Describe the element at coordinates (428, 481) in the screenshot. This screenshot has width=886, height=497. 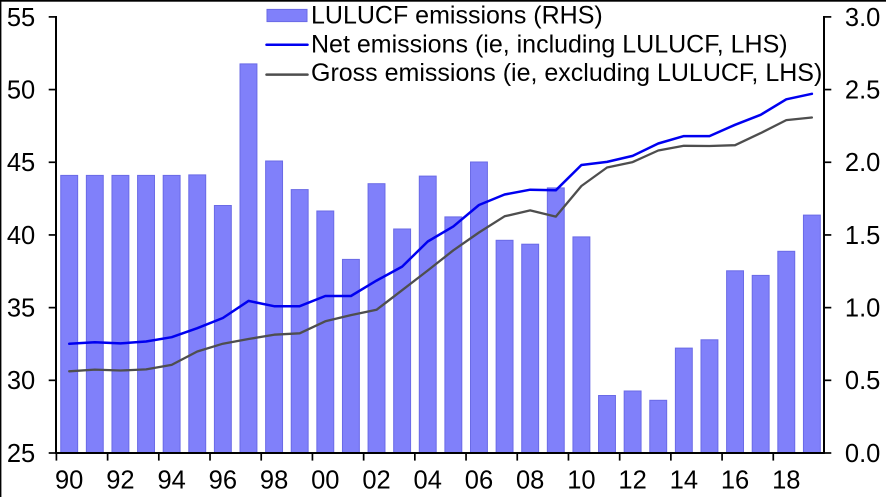
I see `svg-text: 04` at that location.